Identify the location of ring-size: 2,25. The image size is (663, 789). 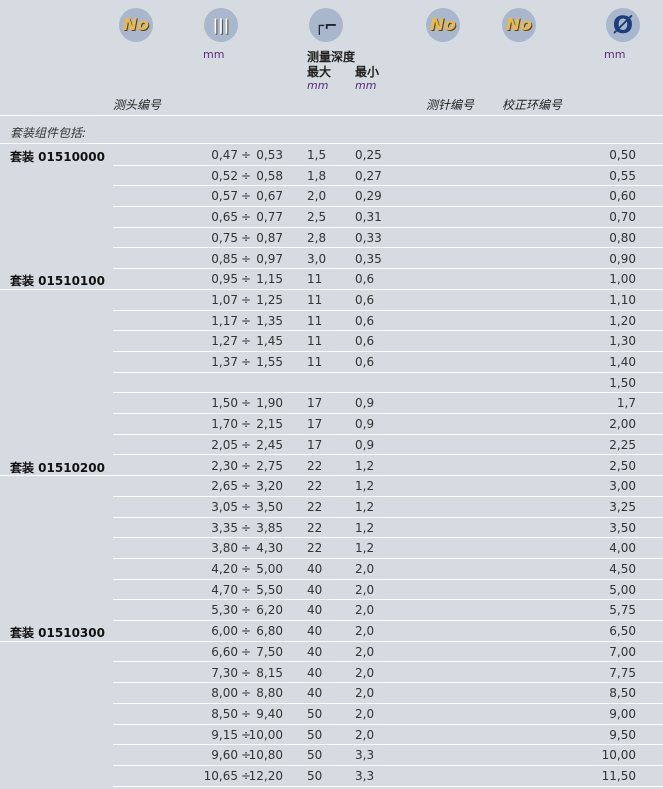
(622, 444).